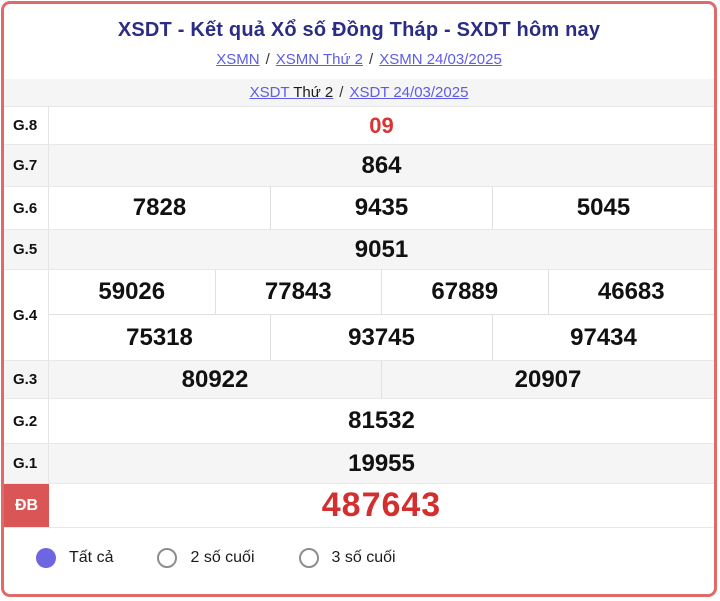 Image resolution: width=720 pixels, height=601 pixels. I want to click on prize-label: G.4, so click(26, 315).